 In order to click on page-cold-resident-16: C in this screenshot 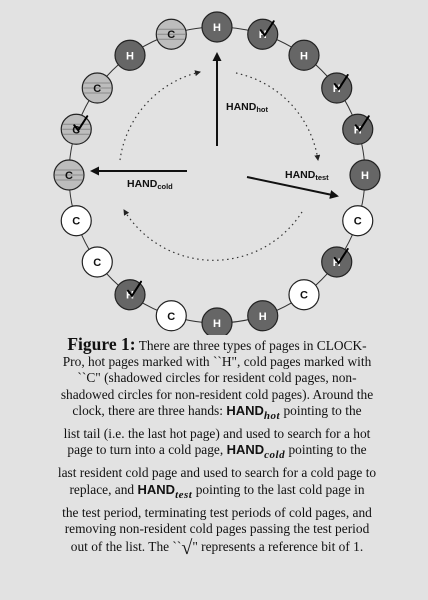, I will do `click(76, 129)`.